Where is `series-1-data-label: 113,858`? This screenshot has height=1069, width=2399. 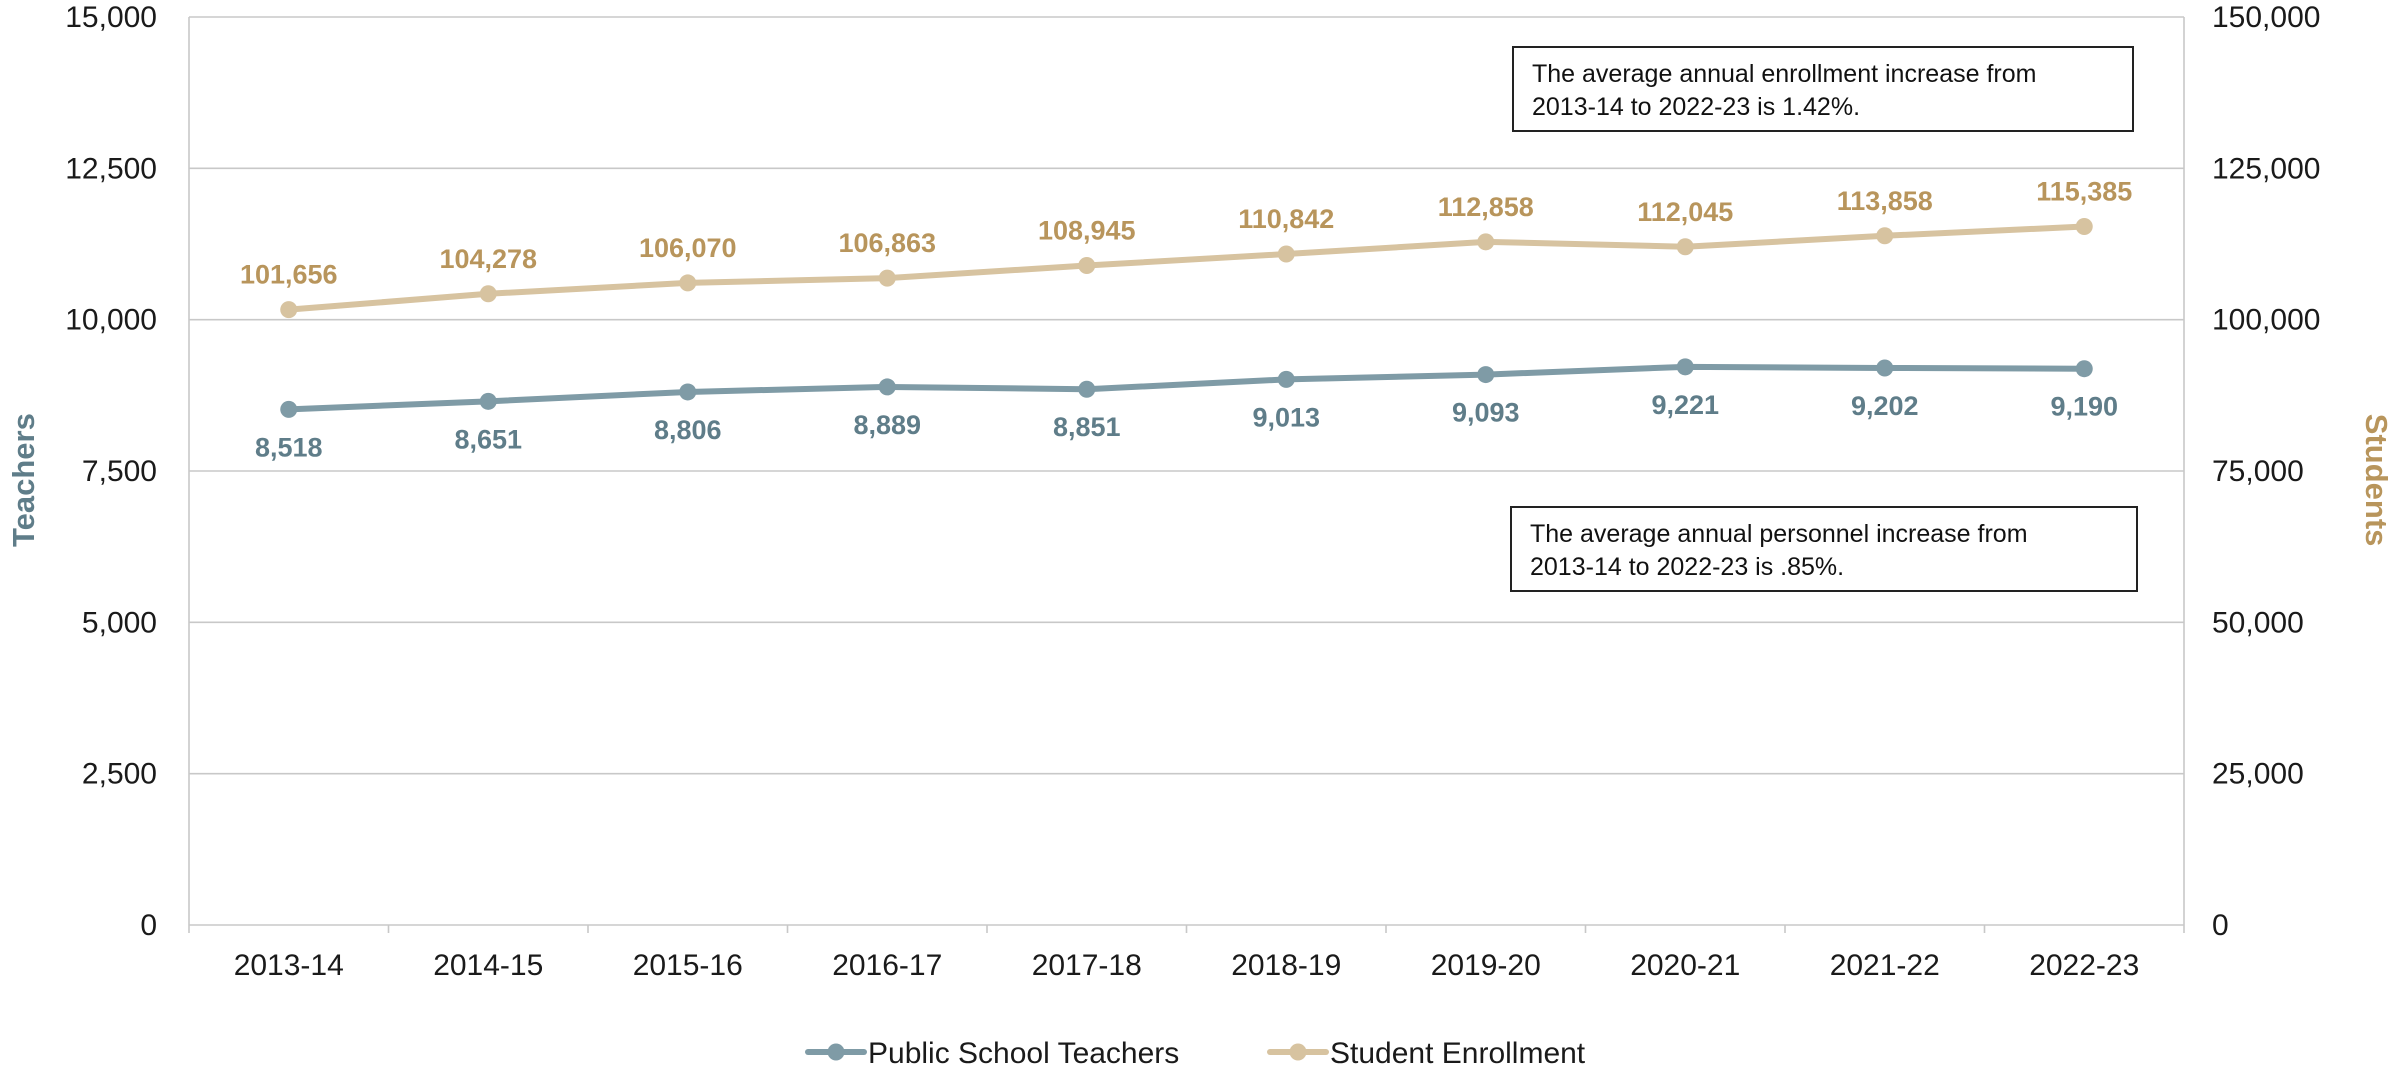 series-1-data-label: 113,858 is located at coordinates (1885, 201).